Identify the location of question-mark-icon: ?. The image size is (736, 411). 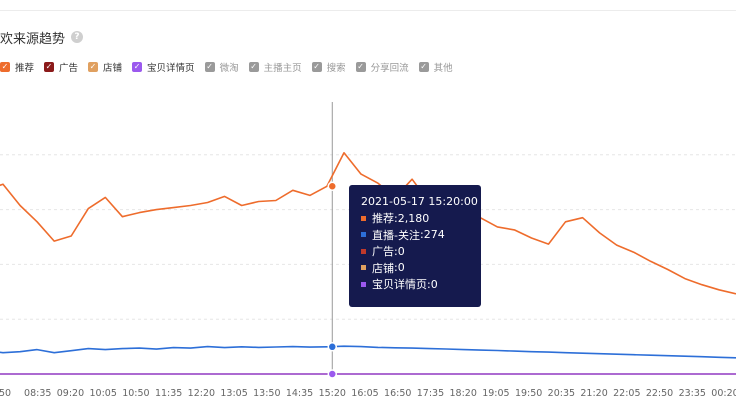
(77, 37).